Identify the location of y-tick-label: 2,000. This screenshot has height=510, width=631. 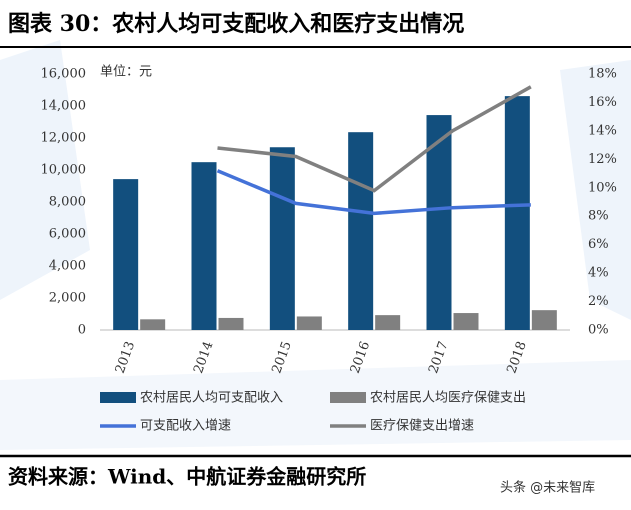
(67, 298).